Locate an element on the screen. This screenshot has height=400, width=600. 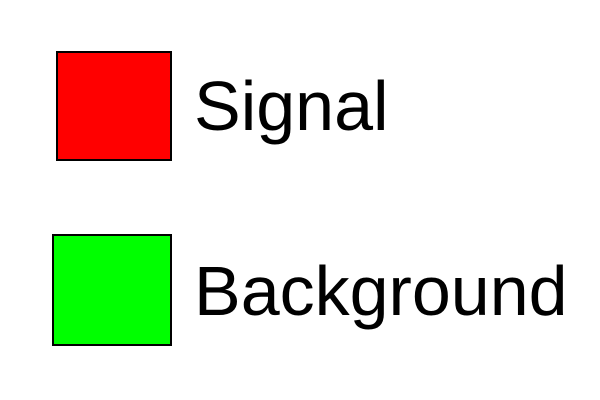
legend-label-background: Background is located at coordinates (381, 291).